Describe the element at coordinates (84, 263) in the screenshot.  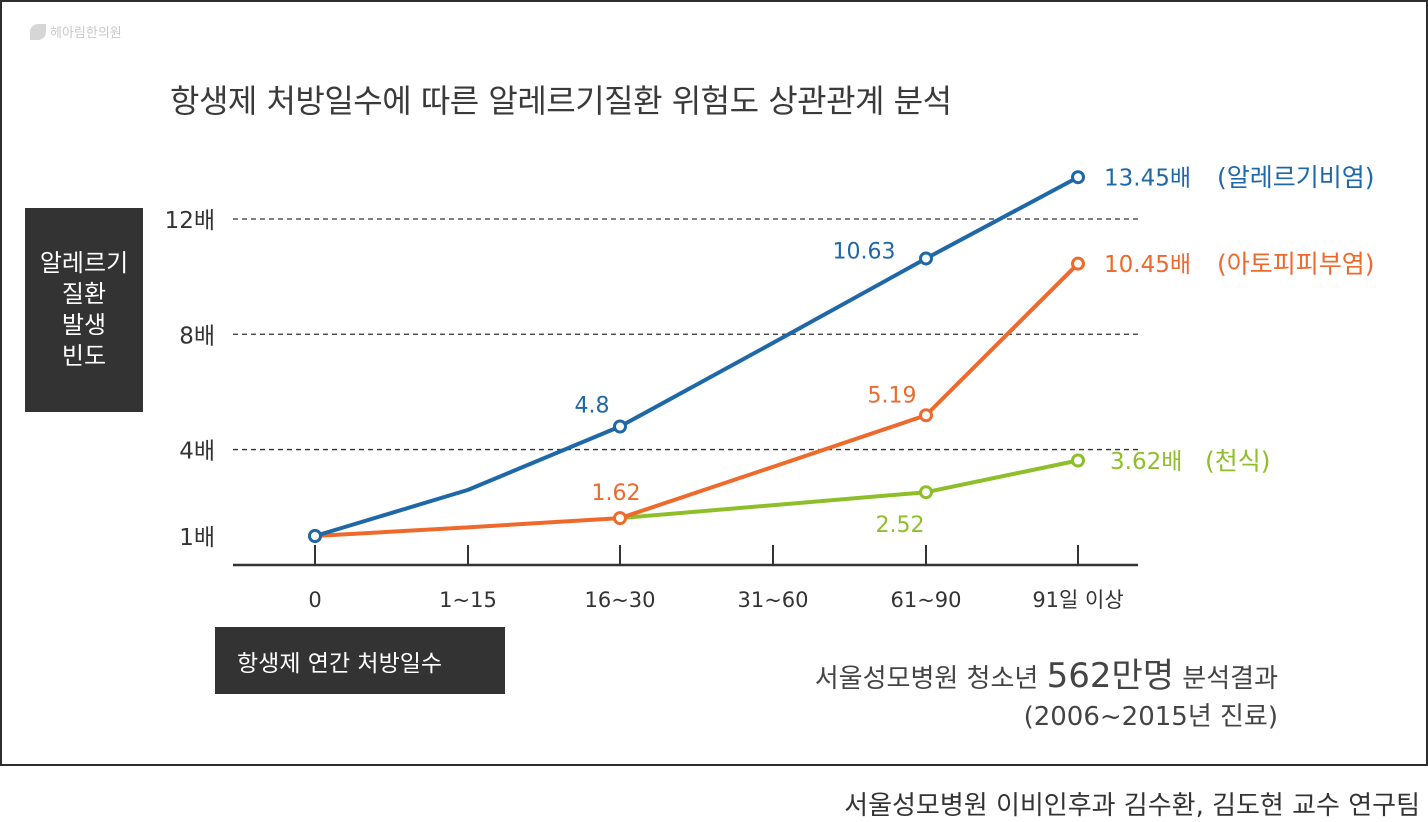
I see `y-axis-label-line: 알레르기` at that location.